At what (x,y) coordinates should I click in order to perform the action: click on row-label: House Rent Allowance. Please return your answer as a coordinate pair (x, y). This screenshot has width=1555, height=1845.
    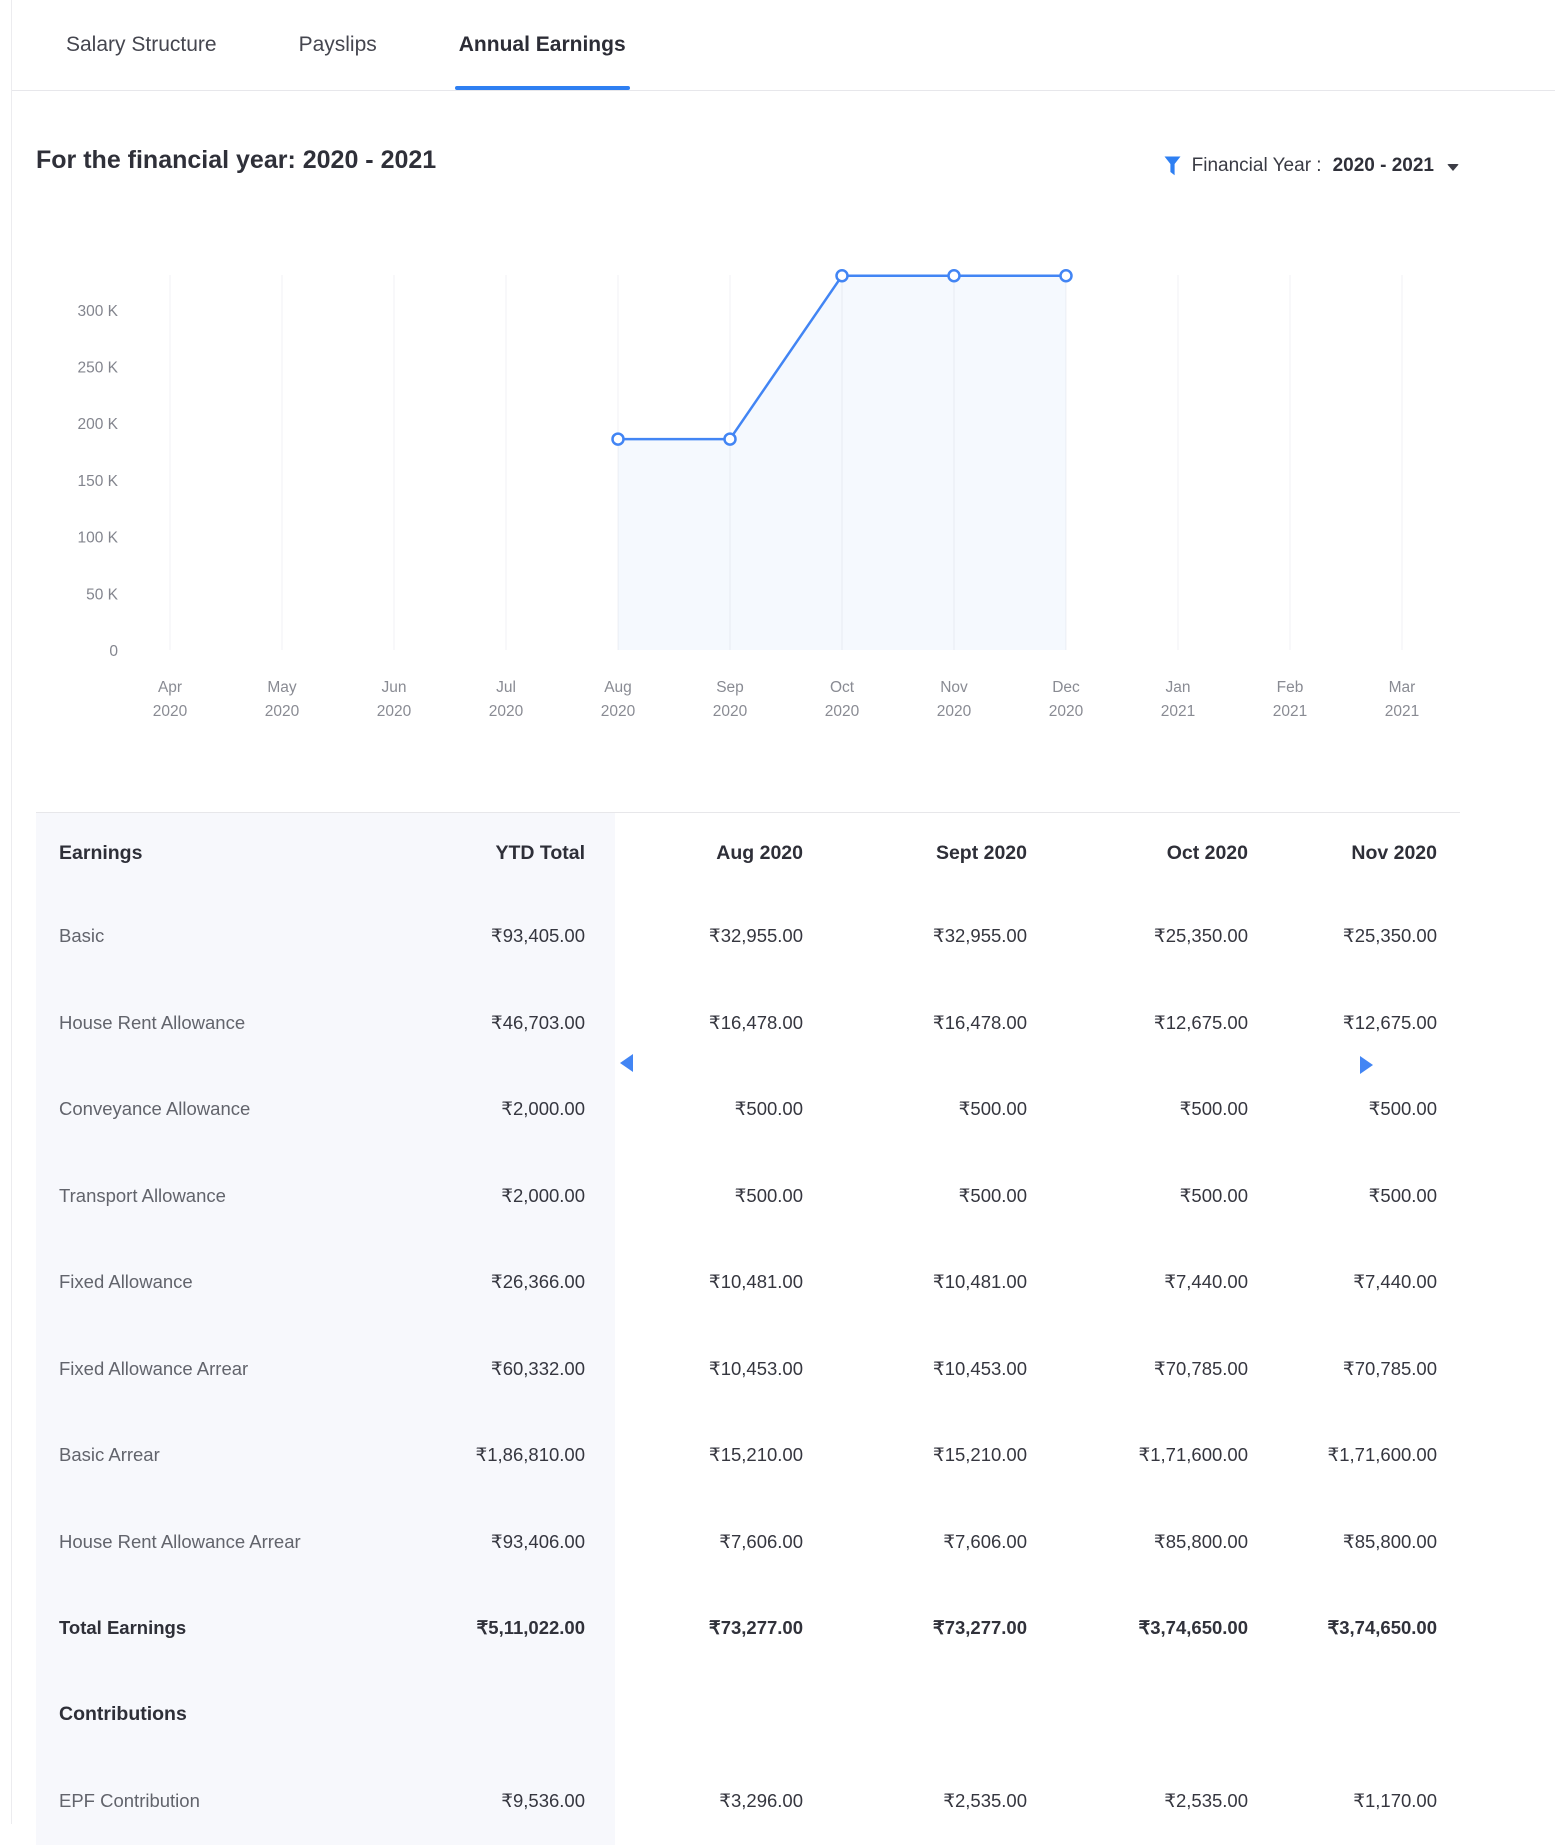
    Looking at the image, I should click on (183, 1022).